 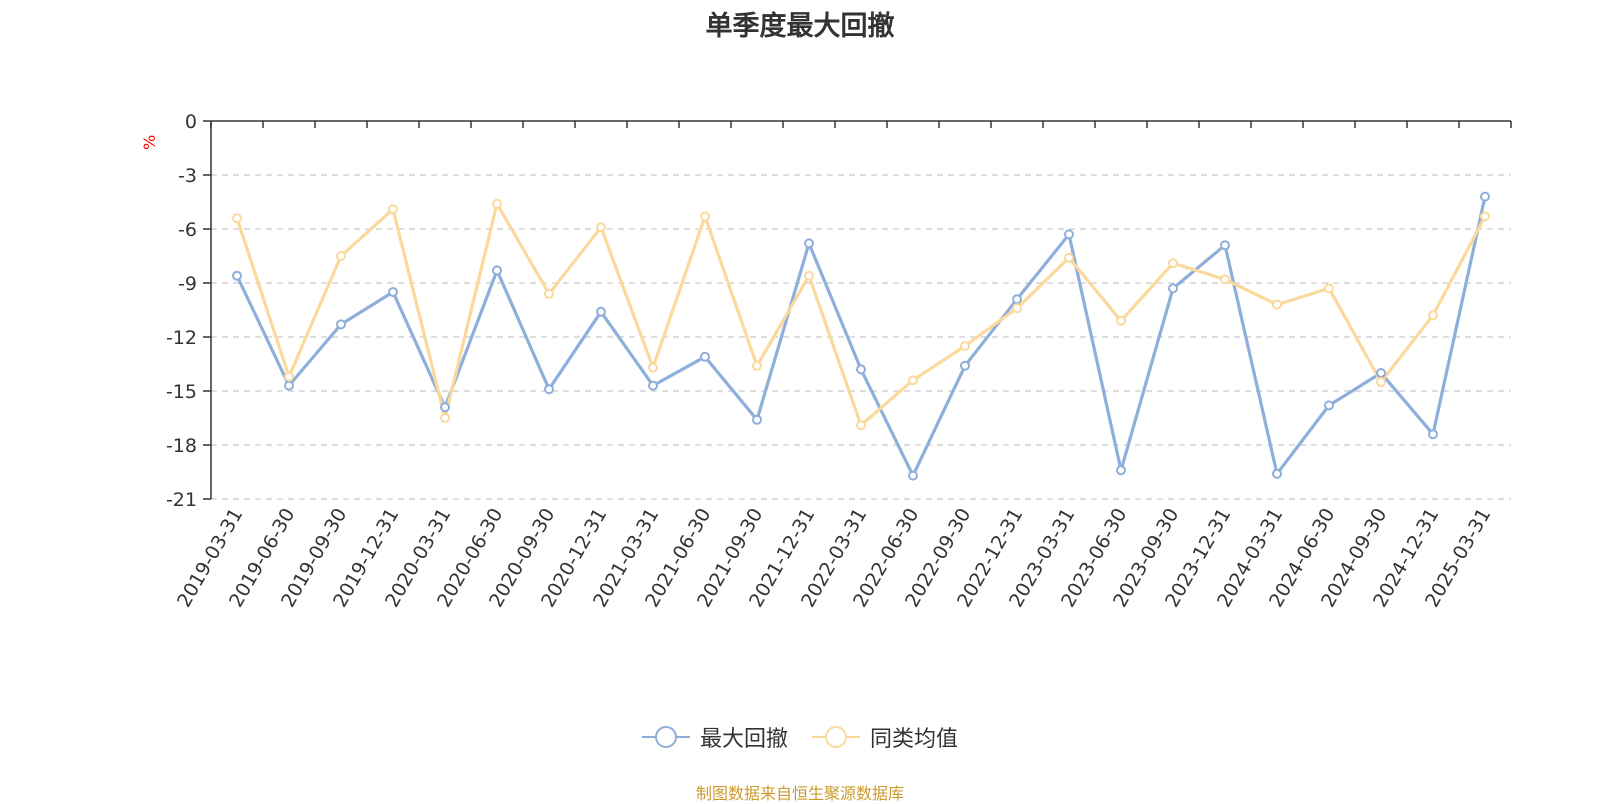 What do you see at coordinates (181, 311) in the screenshot?
I see `y-tick-labels: 0 -3 -6 -9 -12 -15 -18 -21` at bounding box center [181, 311].